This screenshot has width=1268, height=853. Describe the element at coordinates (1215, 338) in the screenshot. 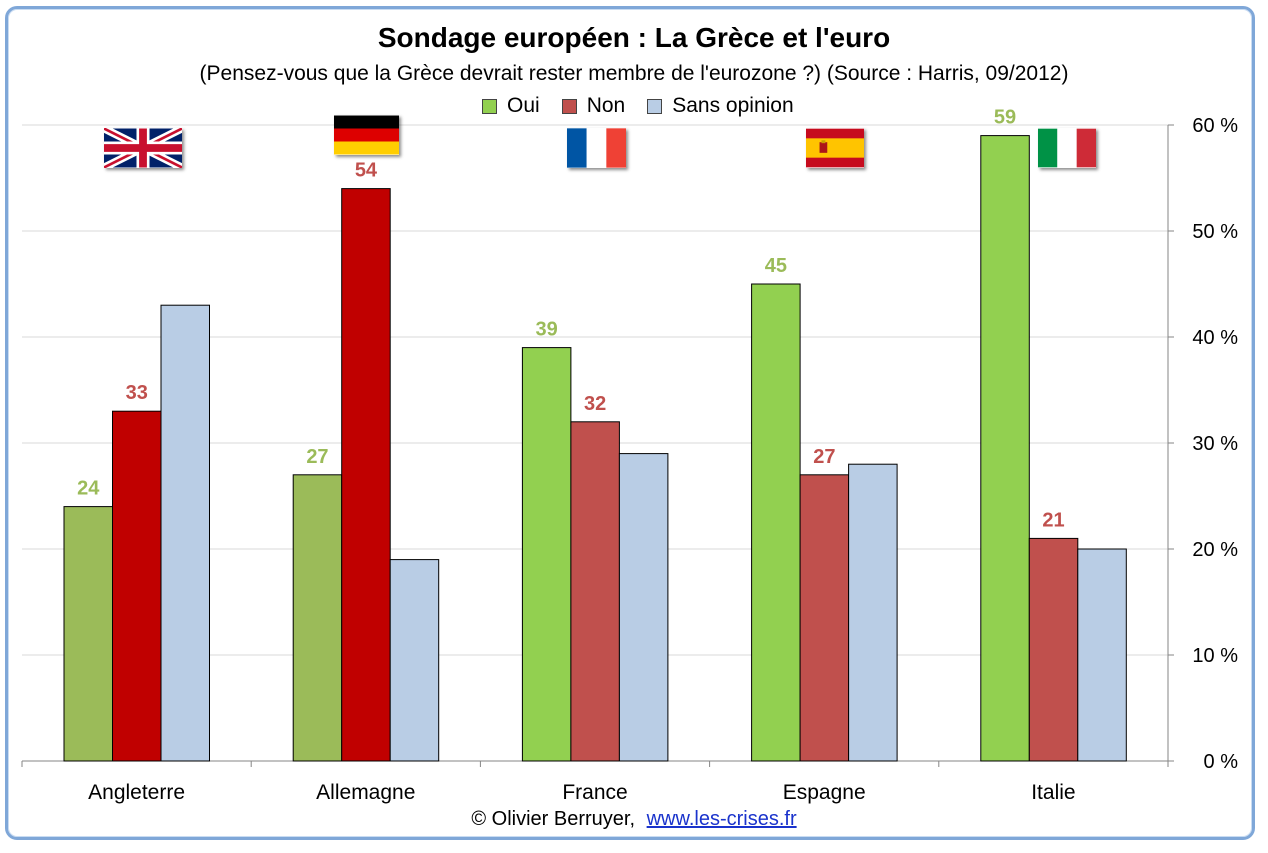

I see `y-tick-label: 40 %` at that location.